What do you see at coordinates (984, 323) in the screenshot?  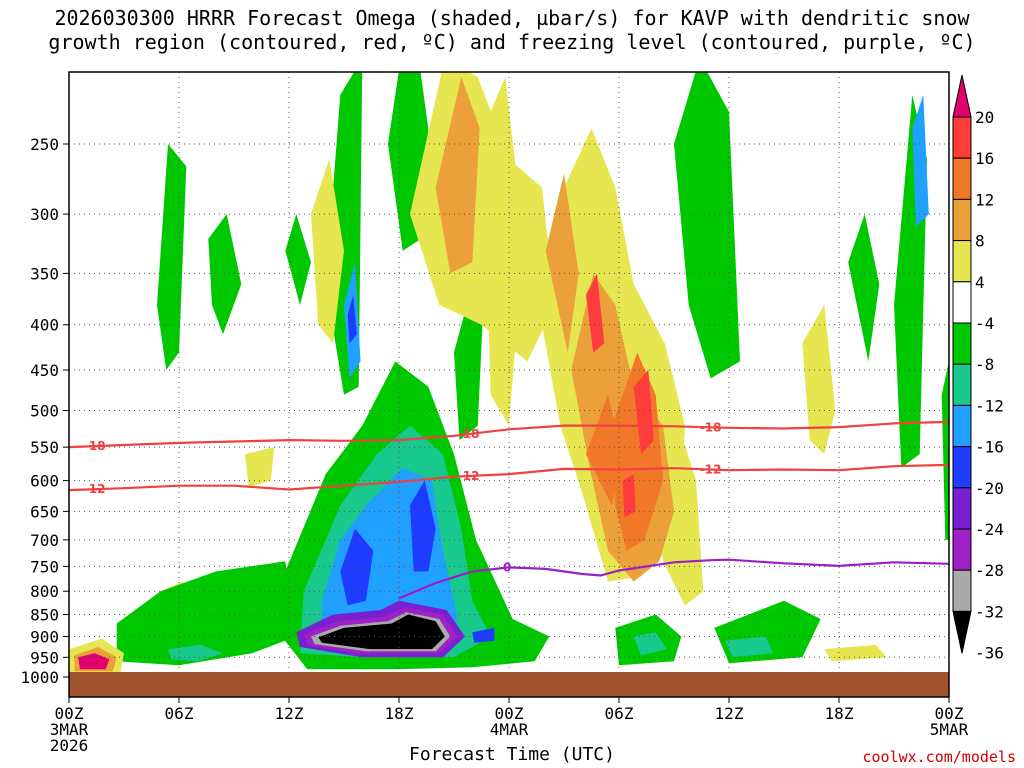 I see `colorbar-label-5: -4` at bounding box center [984, 323].